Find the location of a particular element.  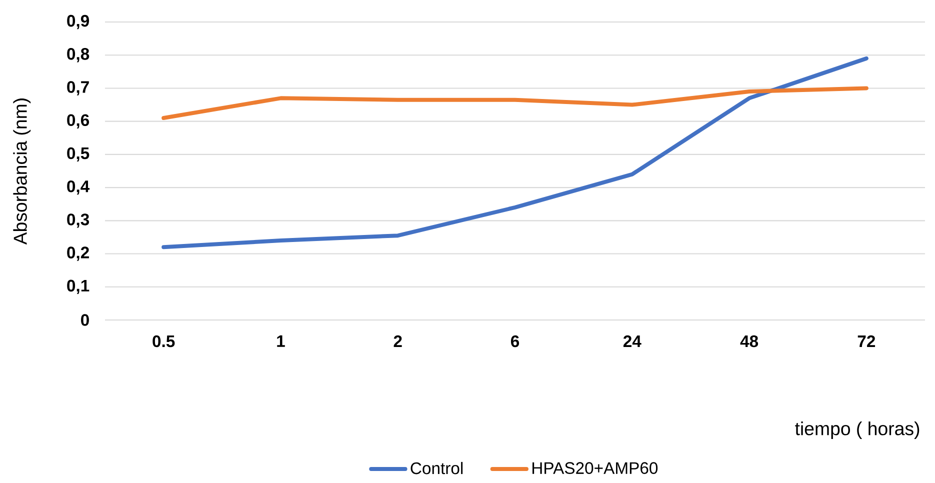

x-tick-label: 48 is located at coordinates (749, 341).